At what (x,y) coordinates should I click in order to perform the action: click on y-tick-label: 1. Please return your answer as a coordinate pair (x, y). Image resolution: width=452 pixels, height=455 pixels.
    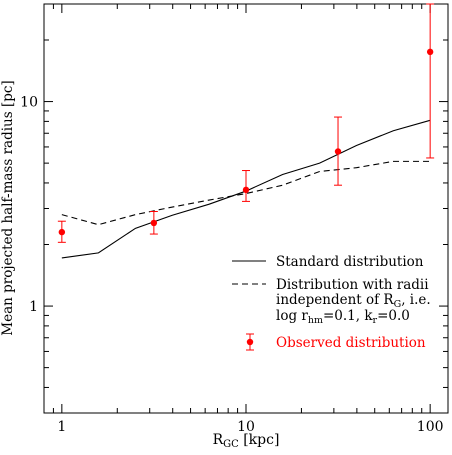
    Looking at the image, I should click on (33, 307).